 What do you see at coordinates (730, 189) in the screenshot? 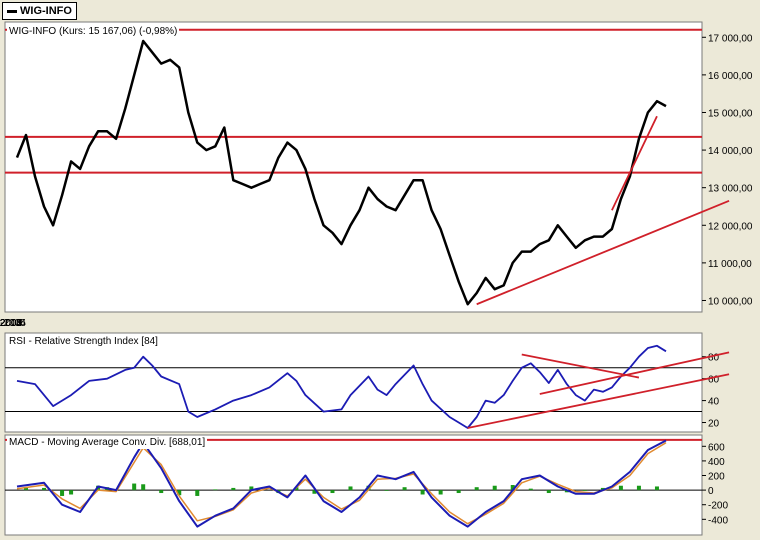
I see `price-ytick-label: 13 000,00` at bounding box center [730, 189].